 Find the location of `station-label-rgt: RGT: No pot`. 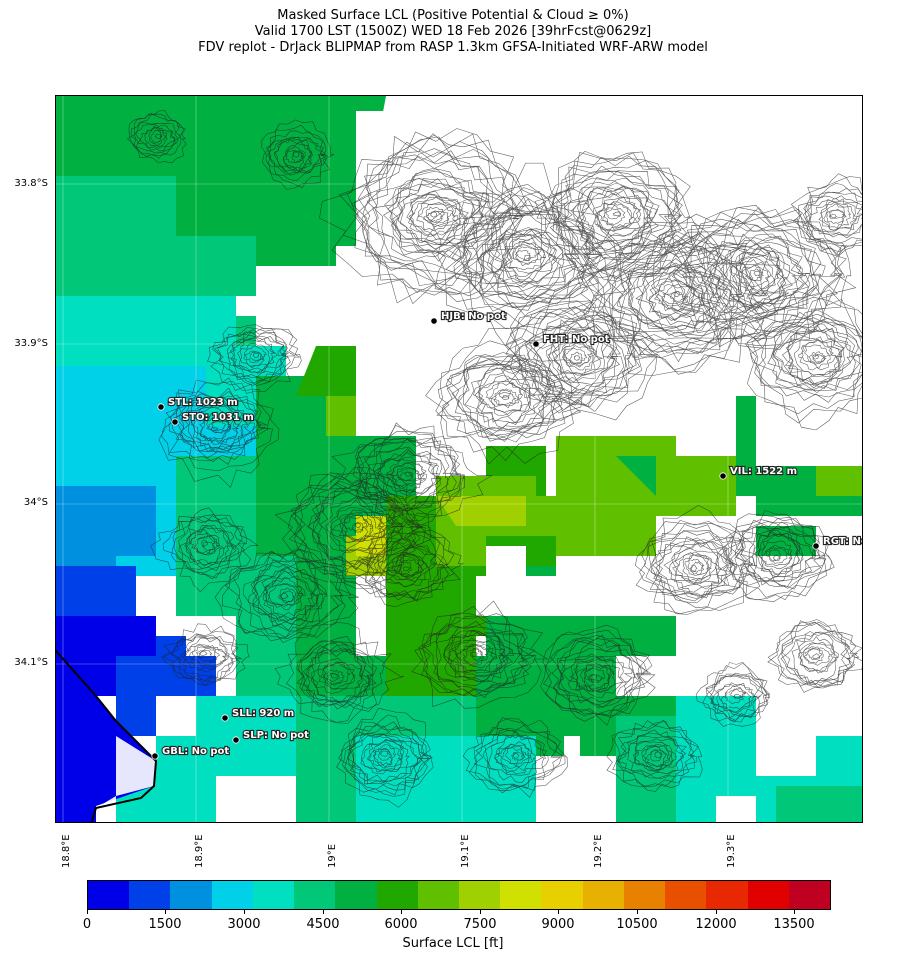

station-label-rgt: RGT: No pot is located at coordinates (843, 541).